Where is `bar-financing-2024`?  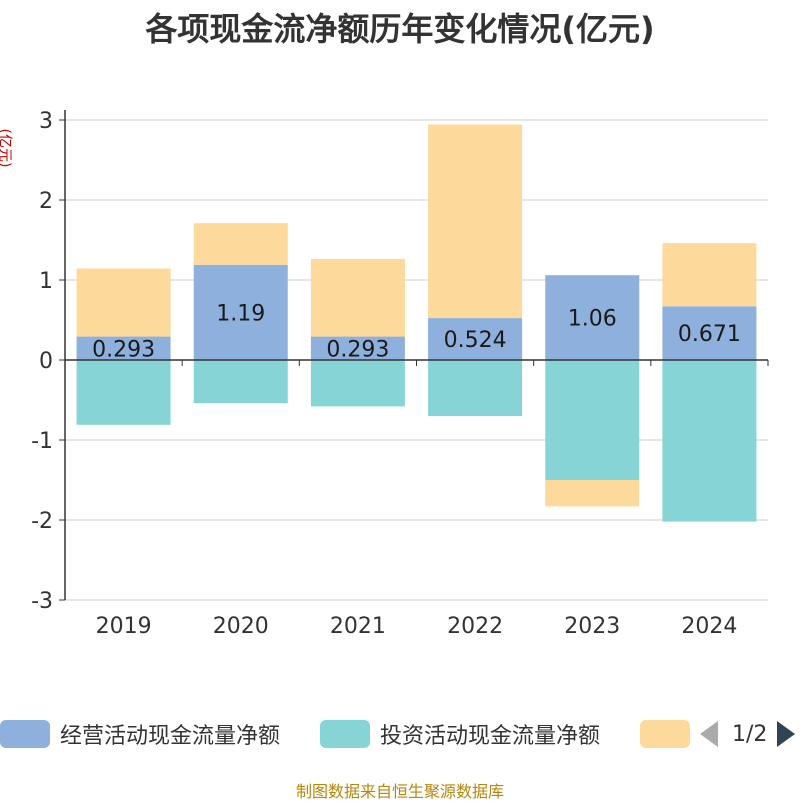 bar-financing-2024 is located at coordinates (709, 275).